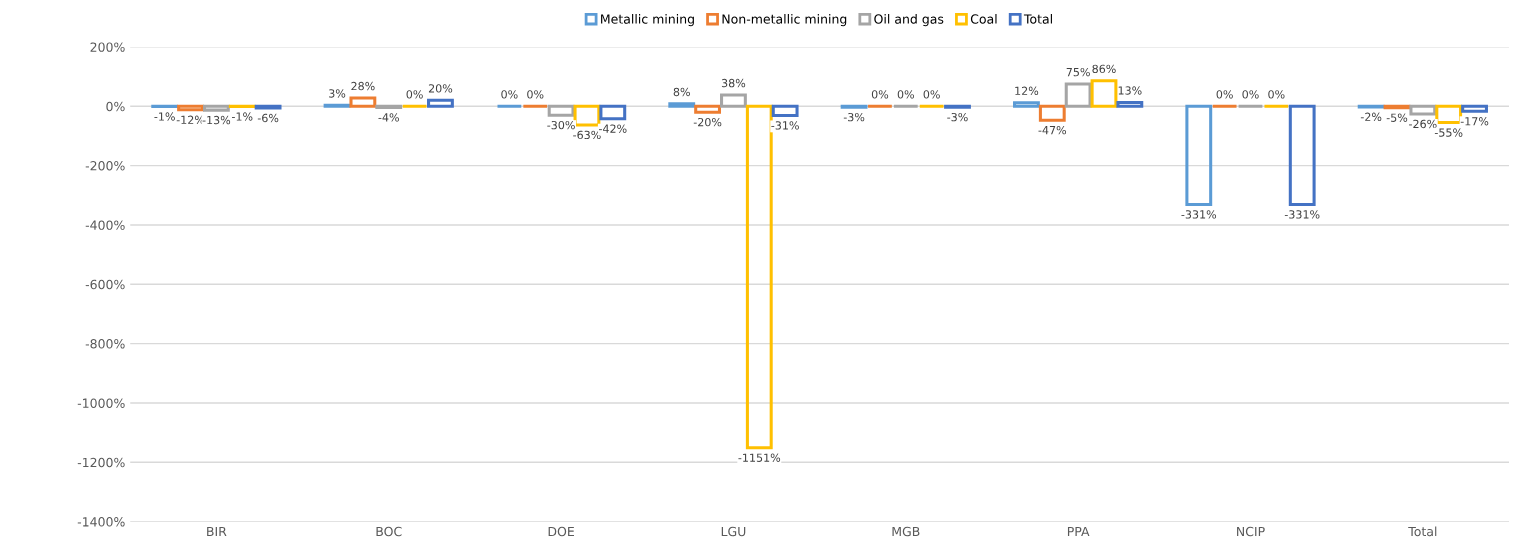  What do you see at coordinates (1423, 124) in the screenshot?
I see `data-label: -26%` at bounding box center [1423, 124].